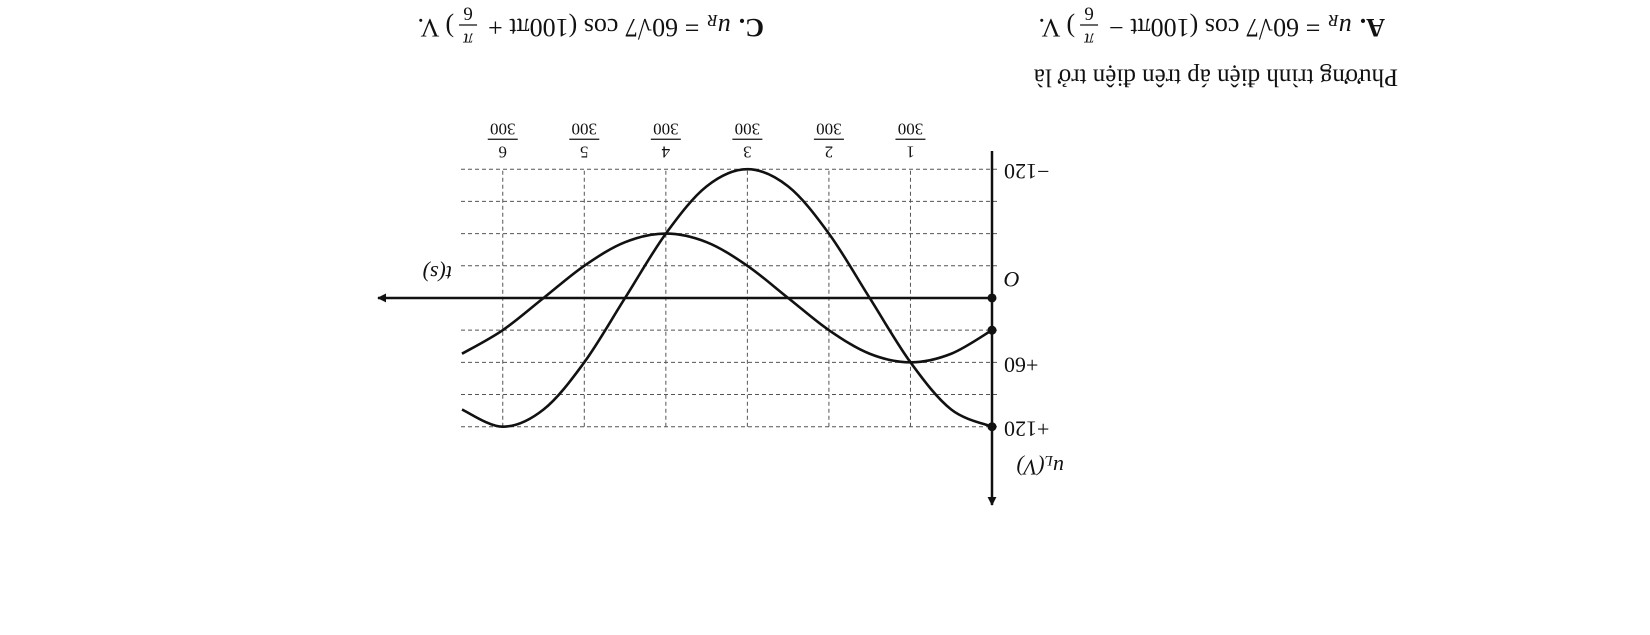 Image resolution: width=1650 pixels, height=635 pixels. What do you see at coordinates (1021, 364) in the screenshot?
I see `y-tick-label: +60` at bounding box center [1021, 364].